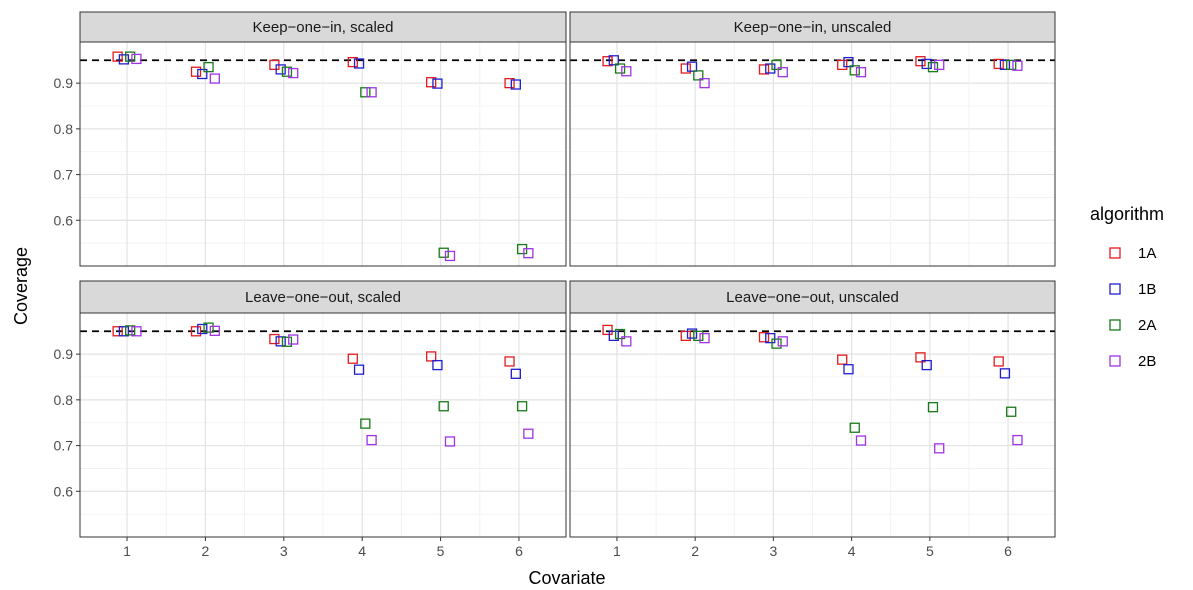  I want to click on y-tick-label: 0.6, so click(64, 491).